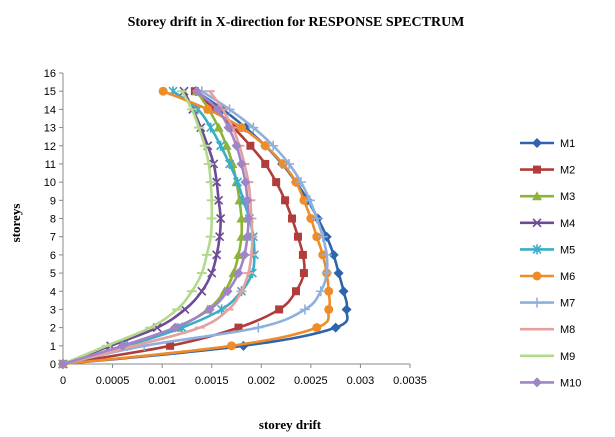  I want to click on legend-label: M3, so click(567, 197).